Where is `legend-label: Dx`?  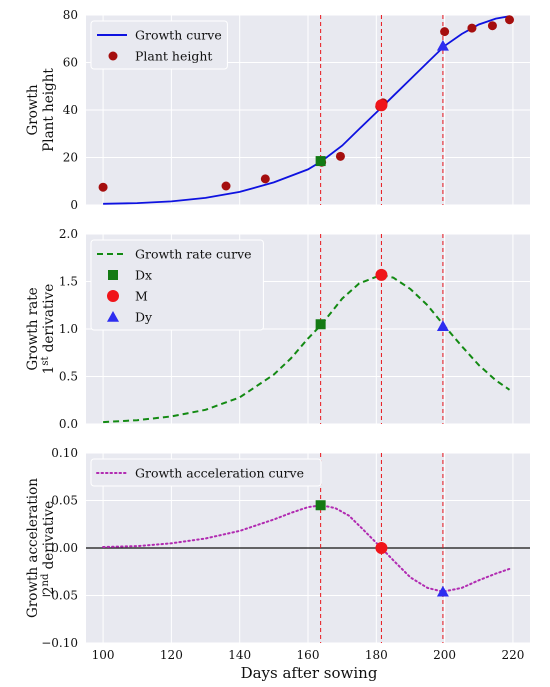
legend-label: Dx is located at coordinates (143, 275).